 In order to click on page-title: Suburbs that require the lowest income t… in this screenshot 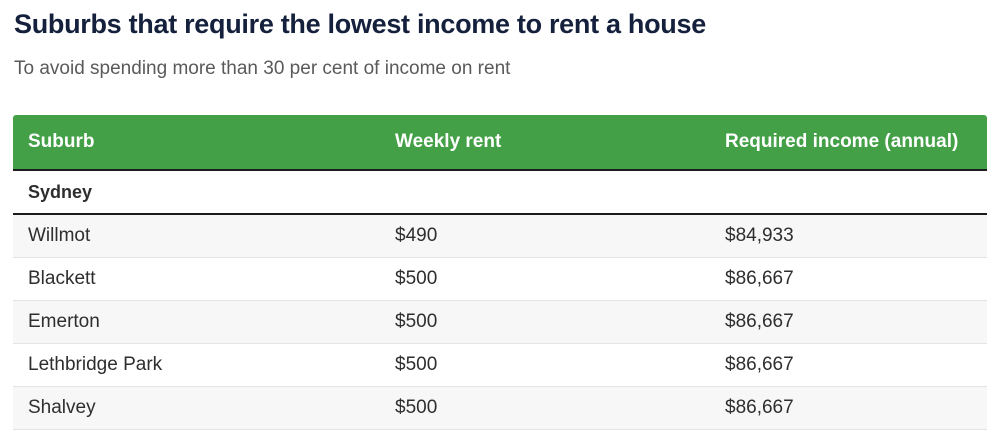, I will do `click(360, 24)`.